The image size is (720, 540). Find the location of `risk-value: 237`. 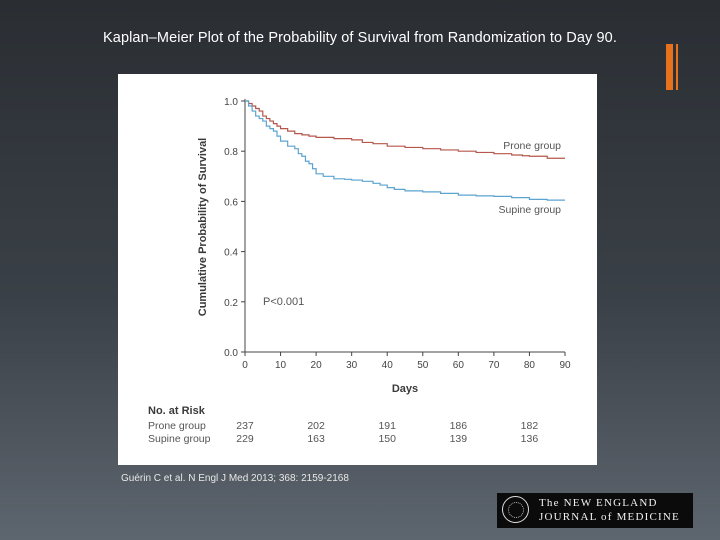

risk-value: 237 is located at coordinates (245, 426).